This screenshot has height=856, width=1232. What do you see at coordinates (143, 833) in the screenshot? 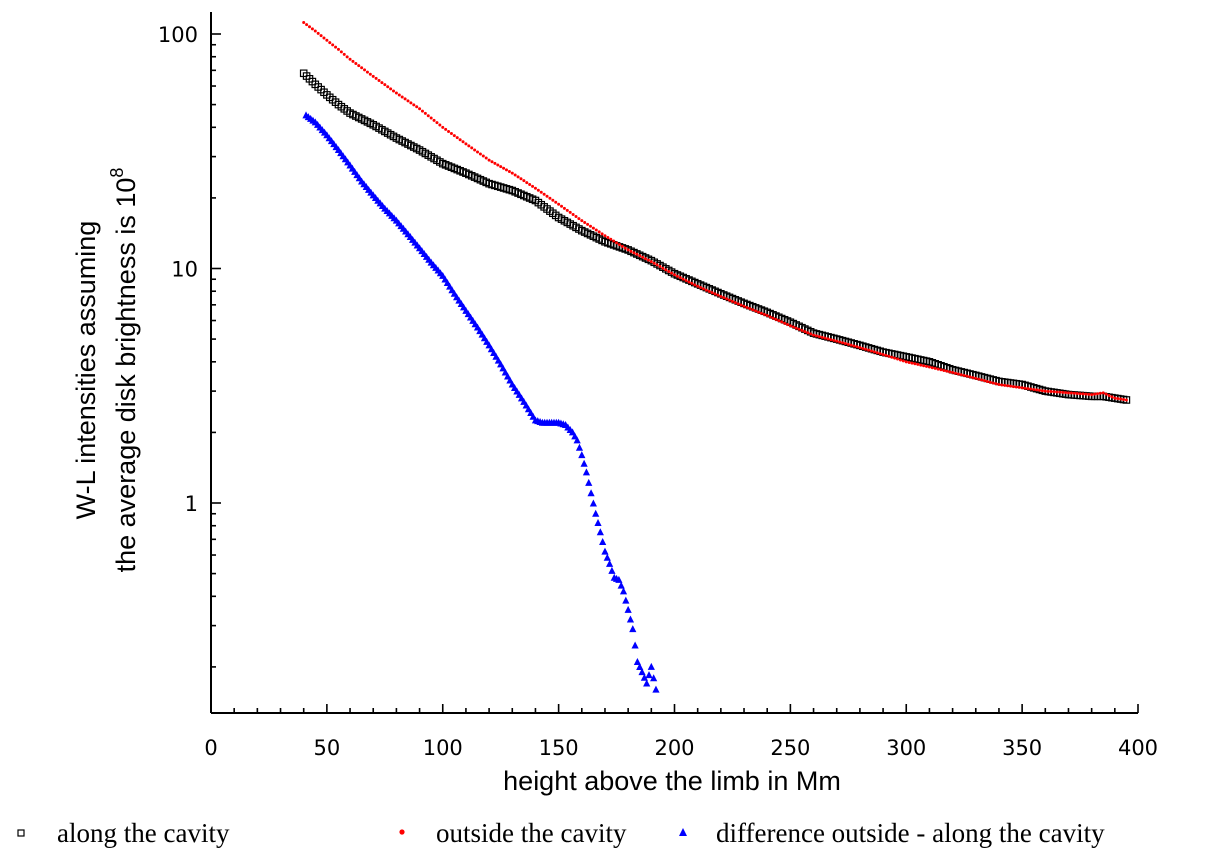
I see `legend-label-along: along the cavity` at bounding box center [143, 833].